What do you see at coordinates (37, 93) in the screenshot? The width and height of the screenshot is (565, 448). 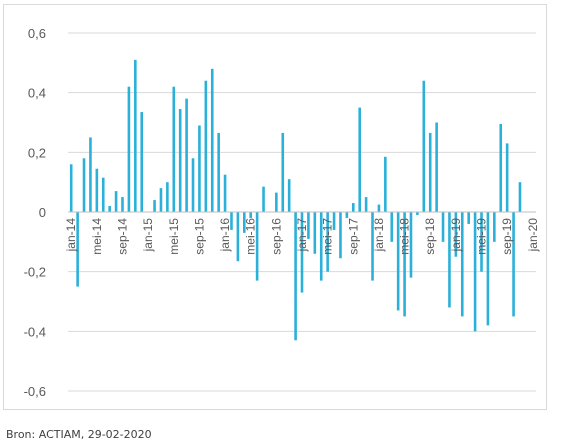 I see `y-tick-label: 0,4` at bounding box center [37, 93].